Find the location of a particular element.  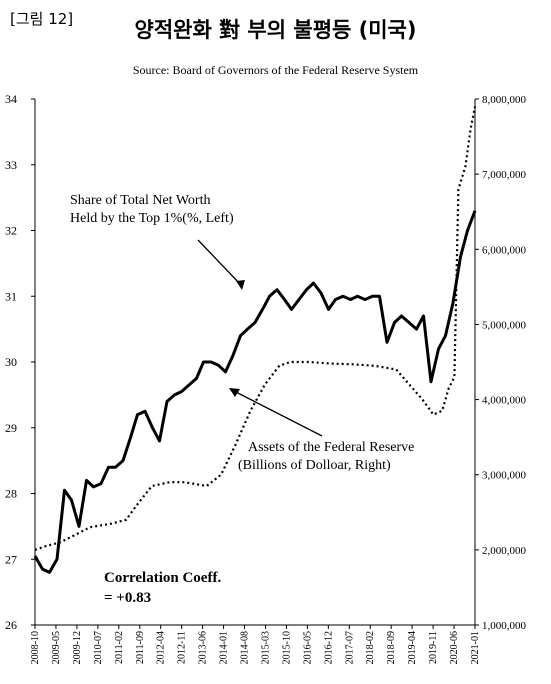

right-tick-label: 4,000,000 is located at coordinates (504, 401).